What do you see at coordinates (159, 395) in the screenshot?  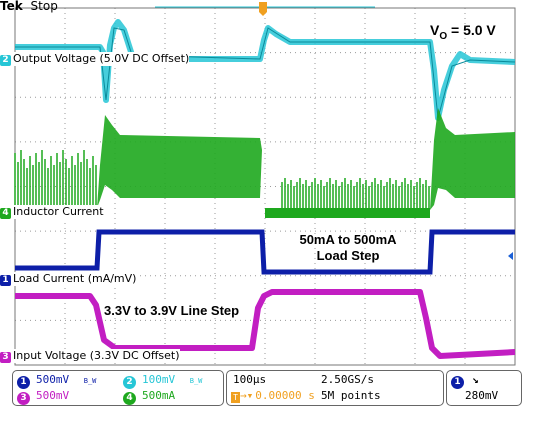 I see `channel-4-scale: 500mA` at bounding box center [159, 395].